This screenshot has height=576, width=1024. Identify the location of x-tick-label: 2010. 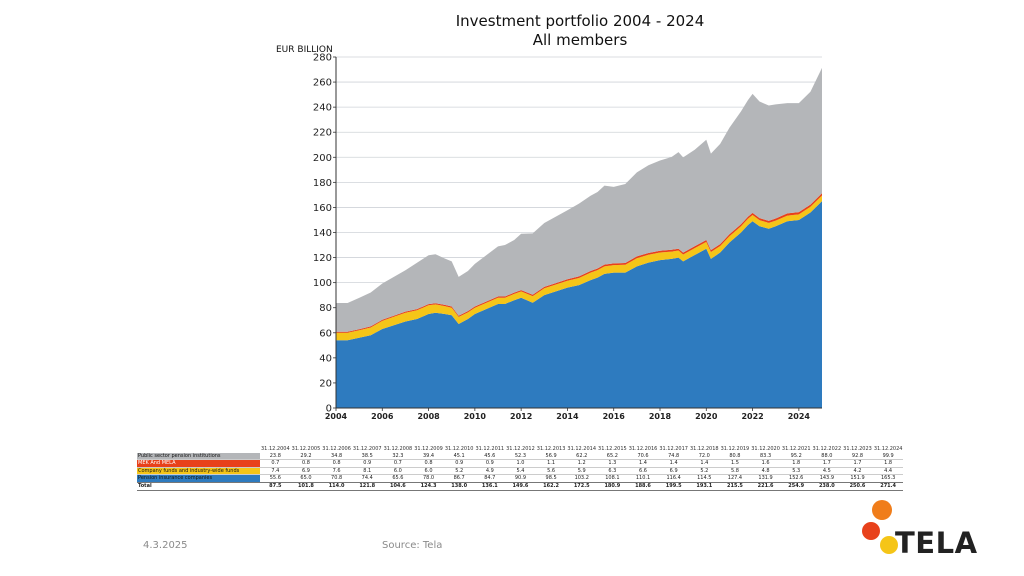
(475, 416).